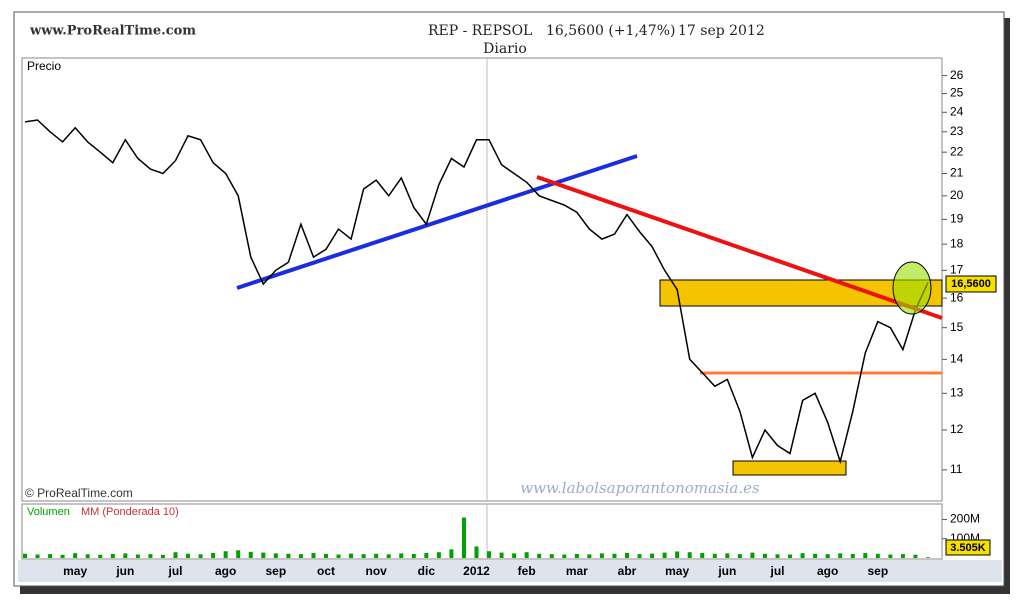  What do you see at coordinates (640, 488) in the screenshot?
I see `watermark: www.labolsaporantonomasia.es` at bounding box center [640, 488].